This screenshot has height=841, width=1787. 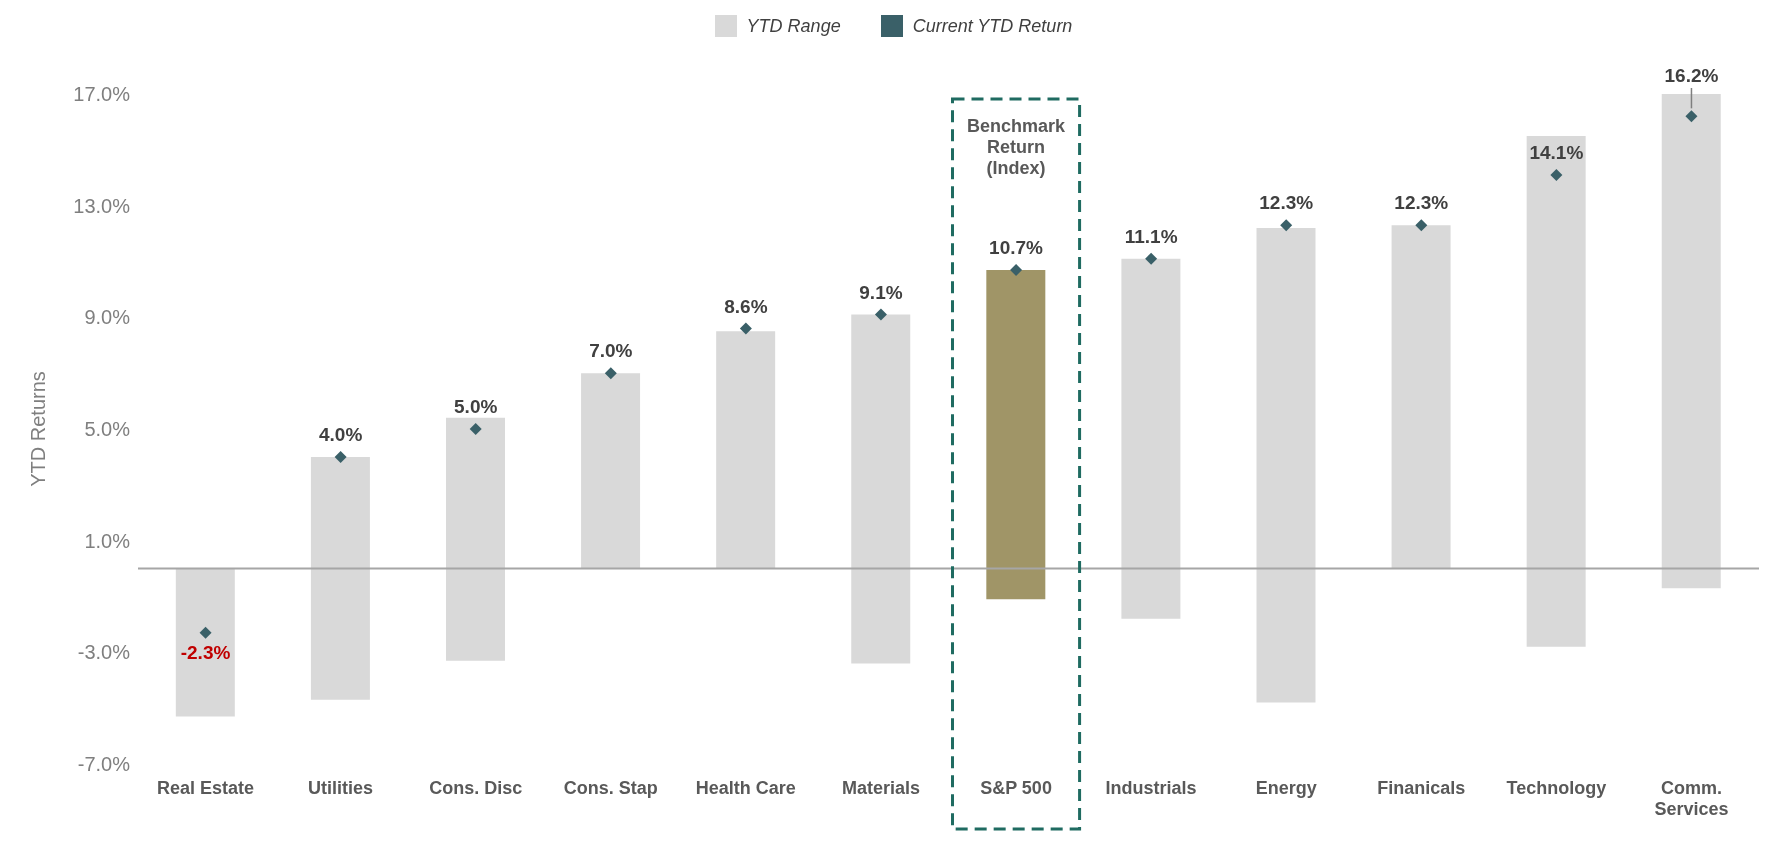 I want to click on y-tick-label: -7.0%, so click(x=104, y=764).